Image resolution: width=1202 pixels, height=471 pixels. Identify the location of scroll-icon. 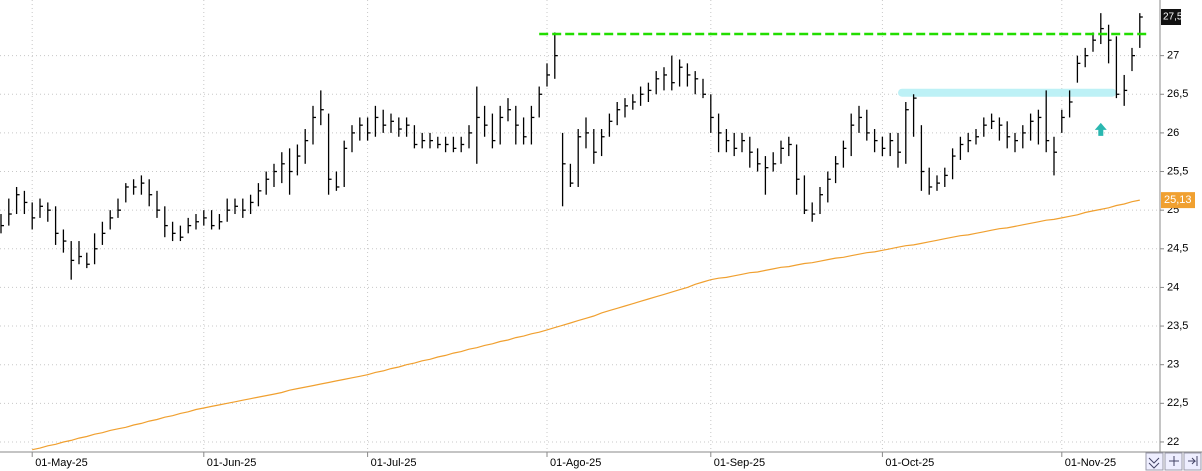
(1174, 461).